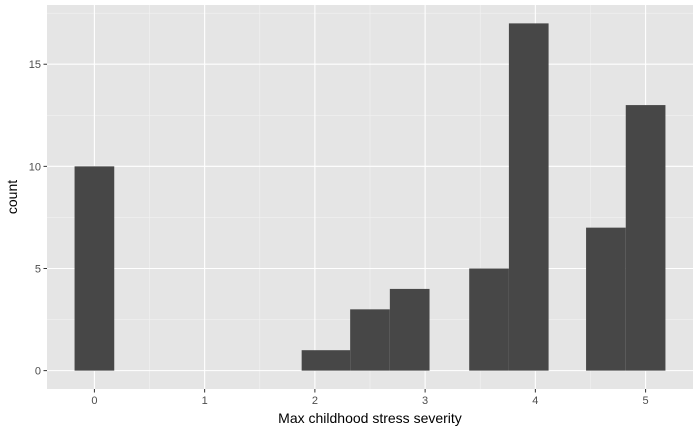  I want to click on x-tick-label: 0, so click(94, 401).